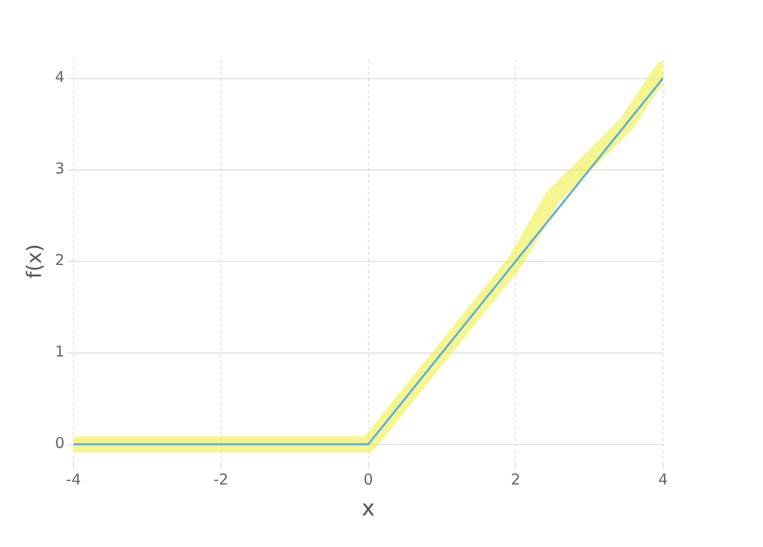  I want to click on x-tick-label: 0, so click(369, 479).